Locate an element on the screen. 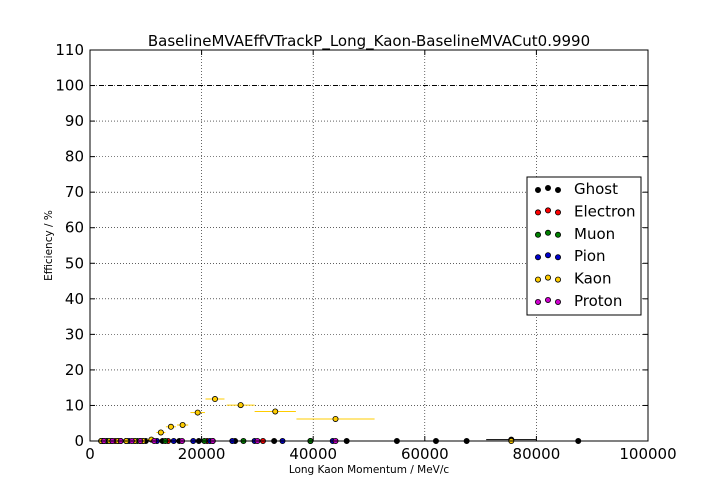 This screenshot has height=504, width=720. legend-entry-kaon: Kaon is located at coordinates (573, 279).